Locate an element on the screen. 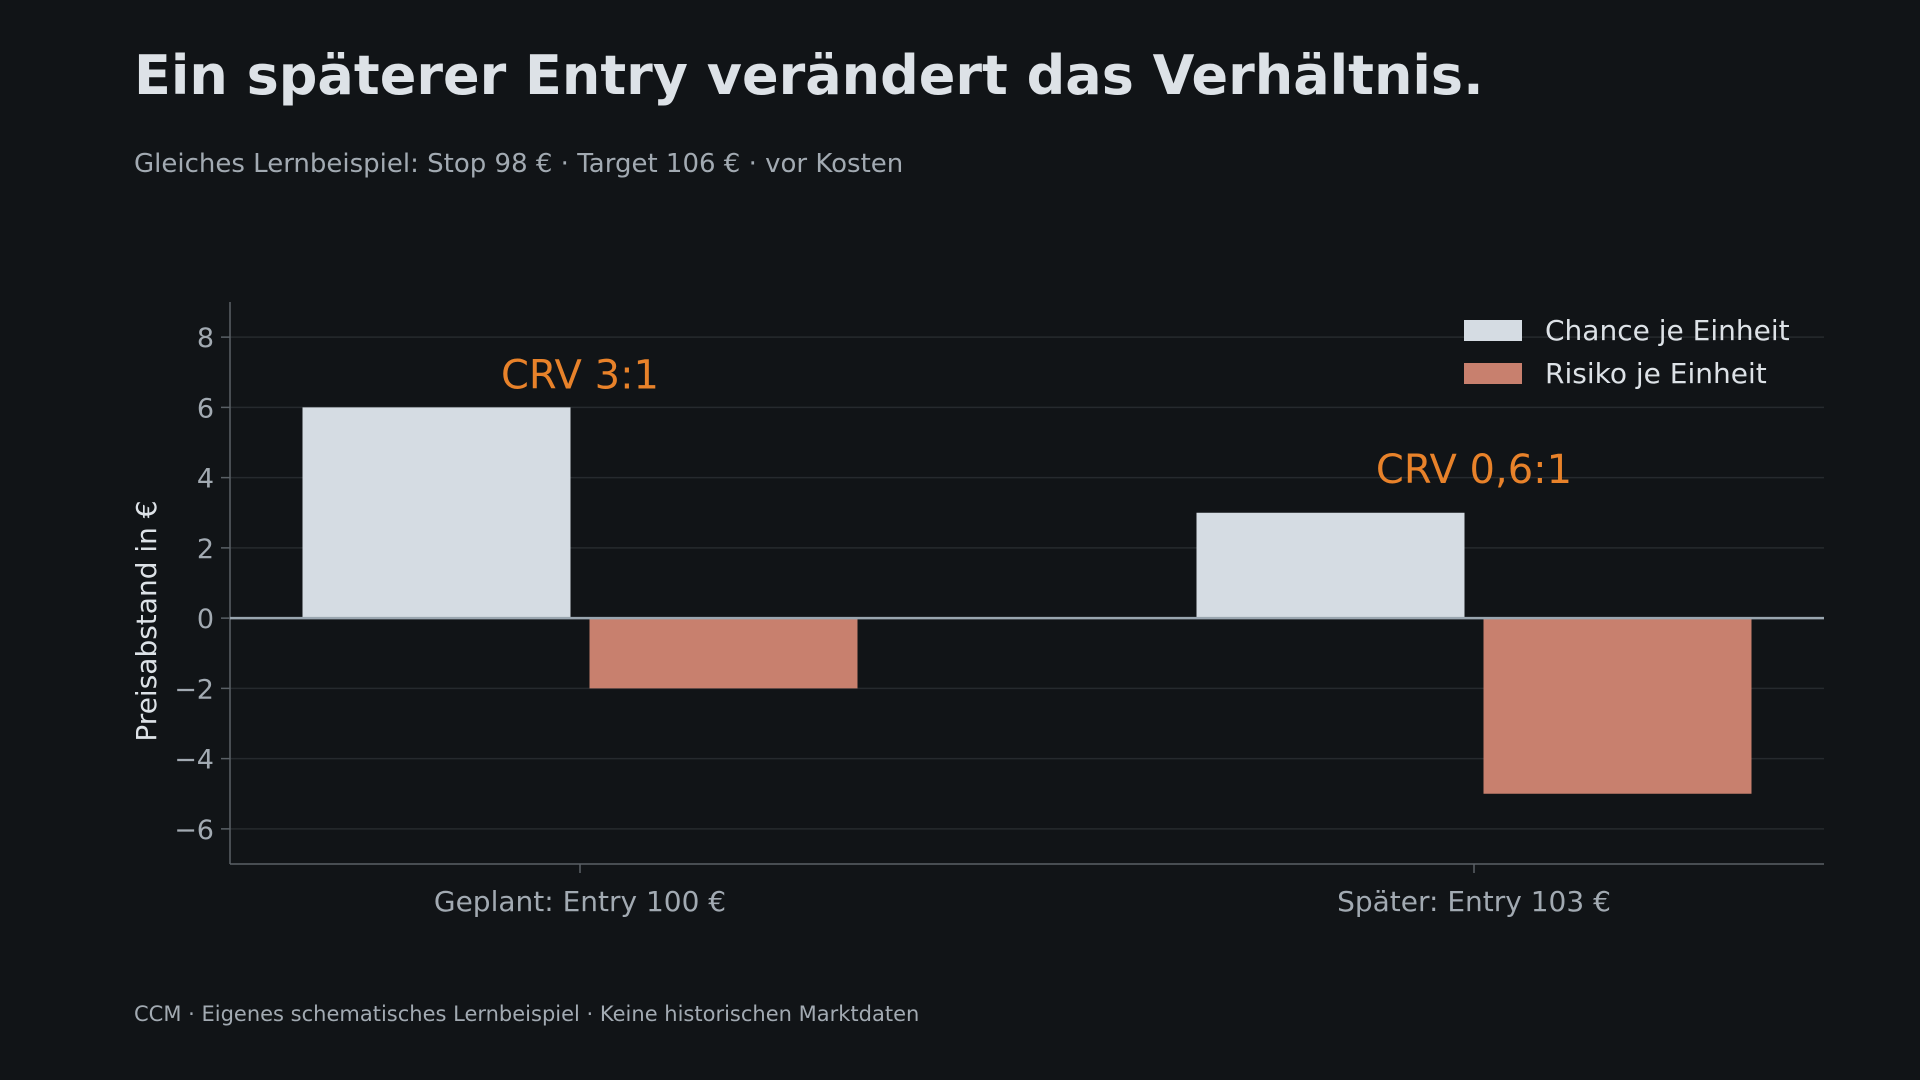 This screenshot has height=1080, width=1920. y-axis-label: Preisabstand in € is located at coordinates (146, 620).